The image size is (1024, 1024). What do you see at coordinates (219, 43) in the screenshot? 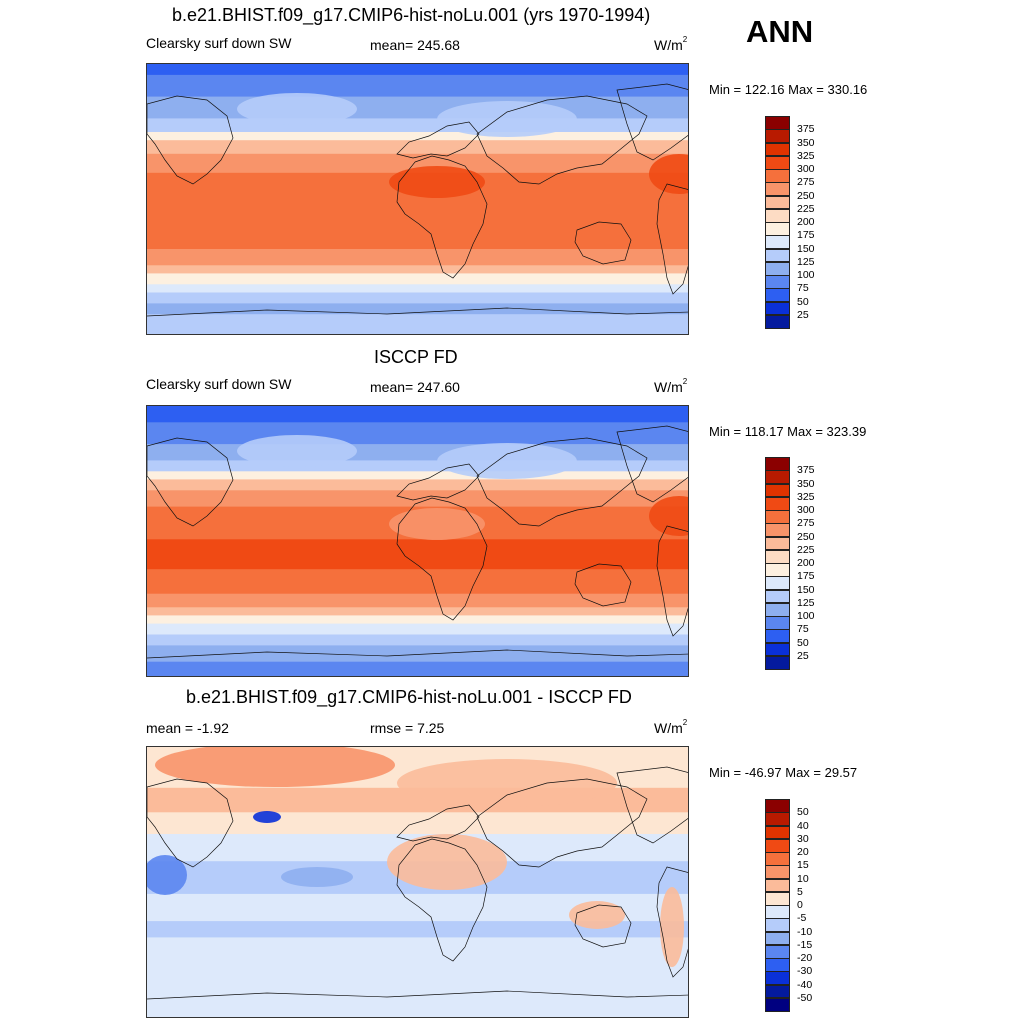
I see `panel-1-variable: Clearsky surf down SW` at bounding box center [219, 43].